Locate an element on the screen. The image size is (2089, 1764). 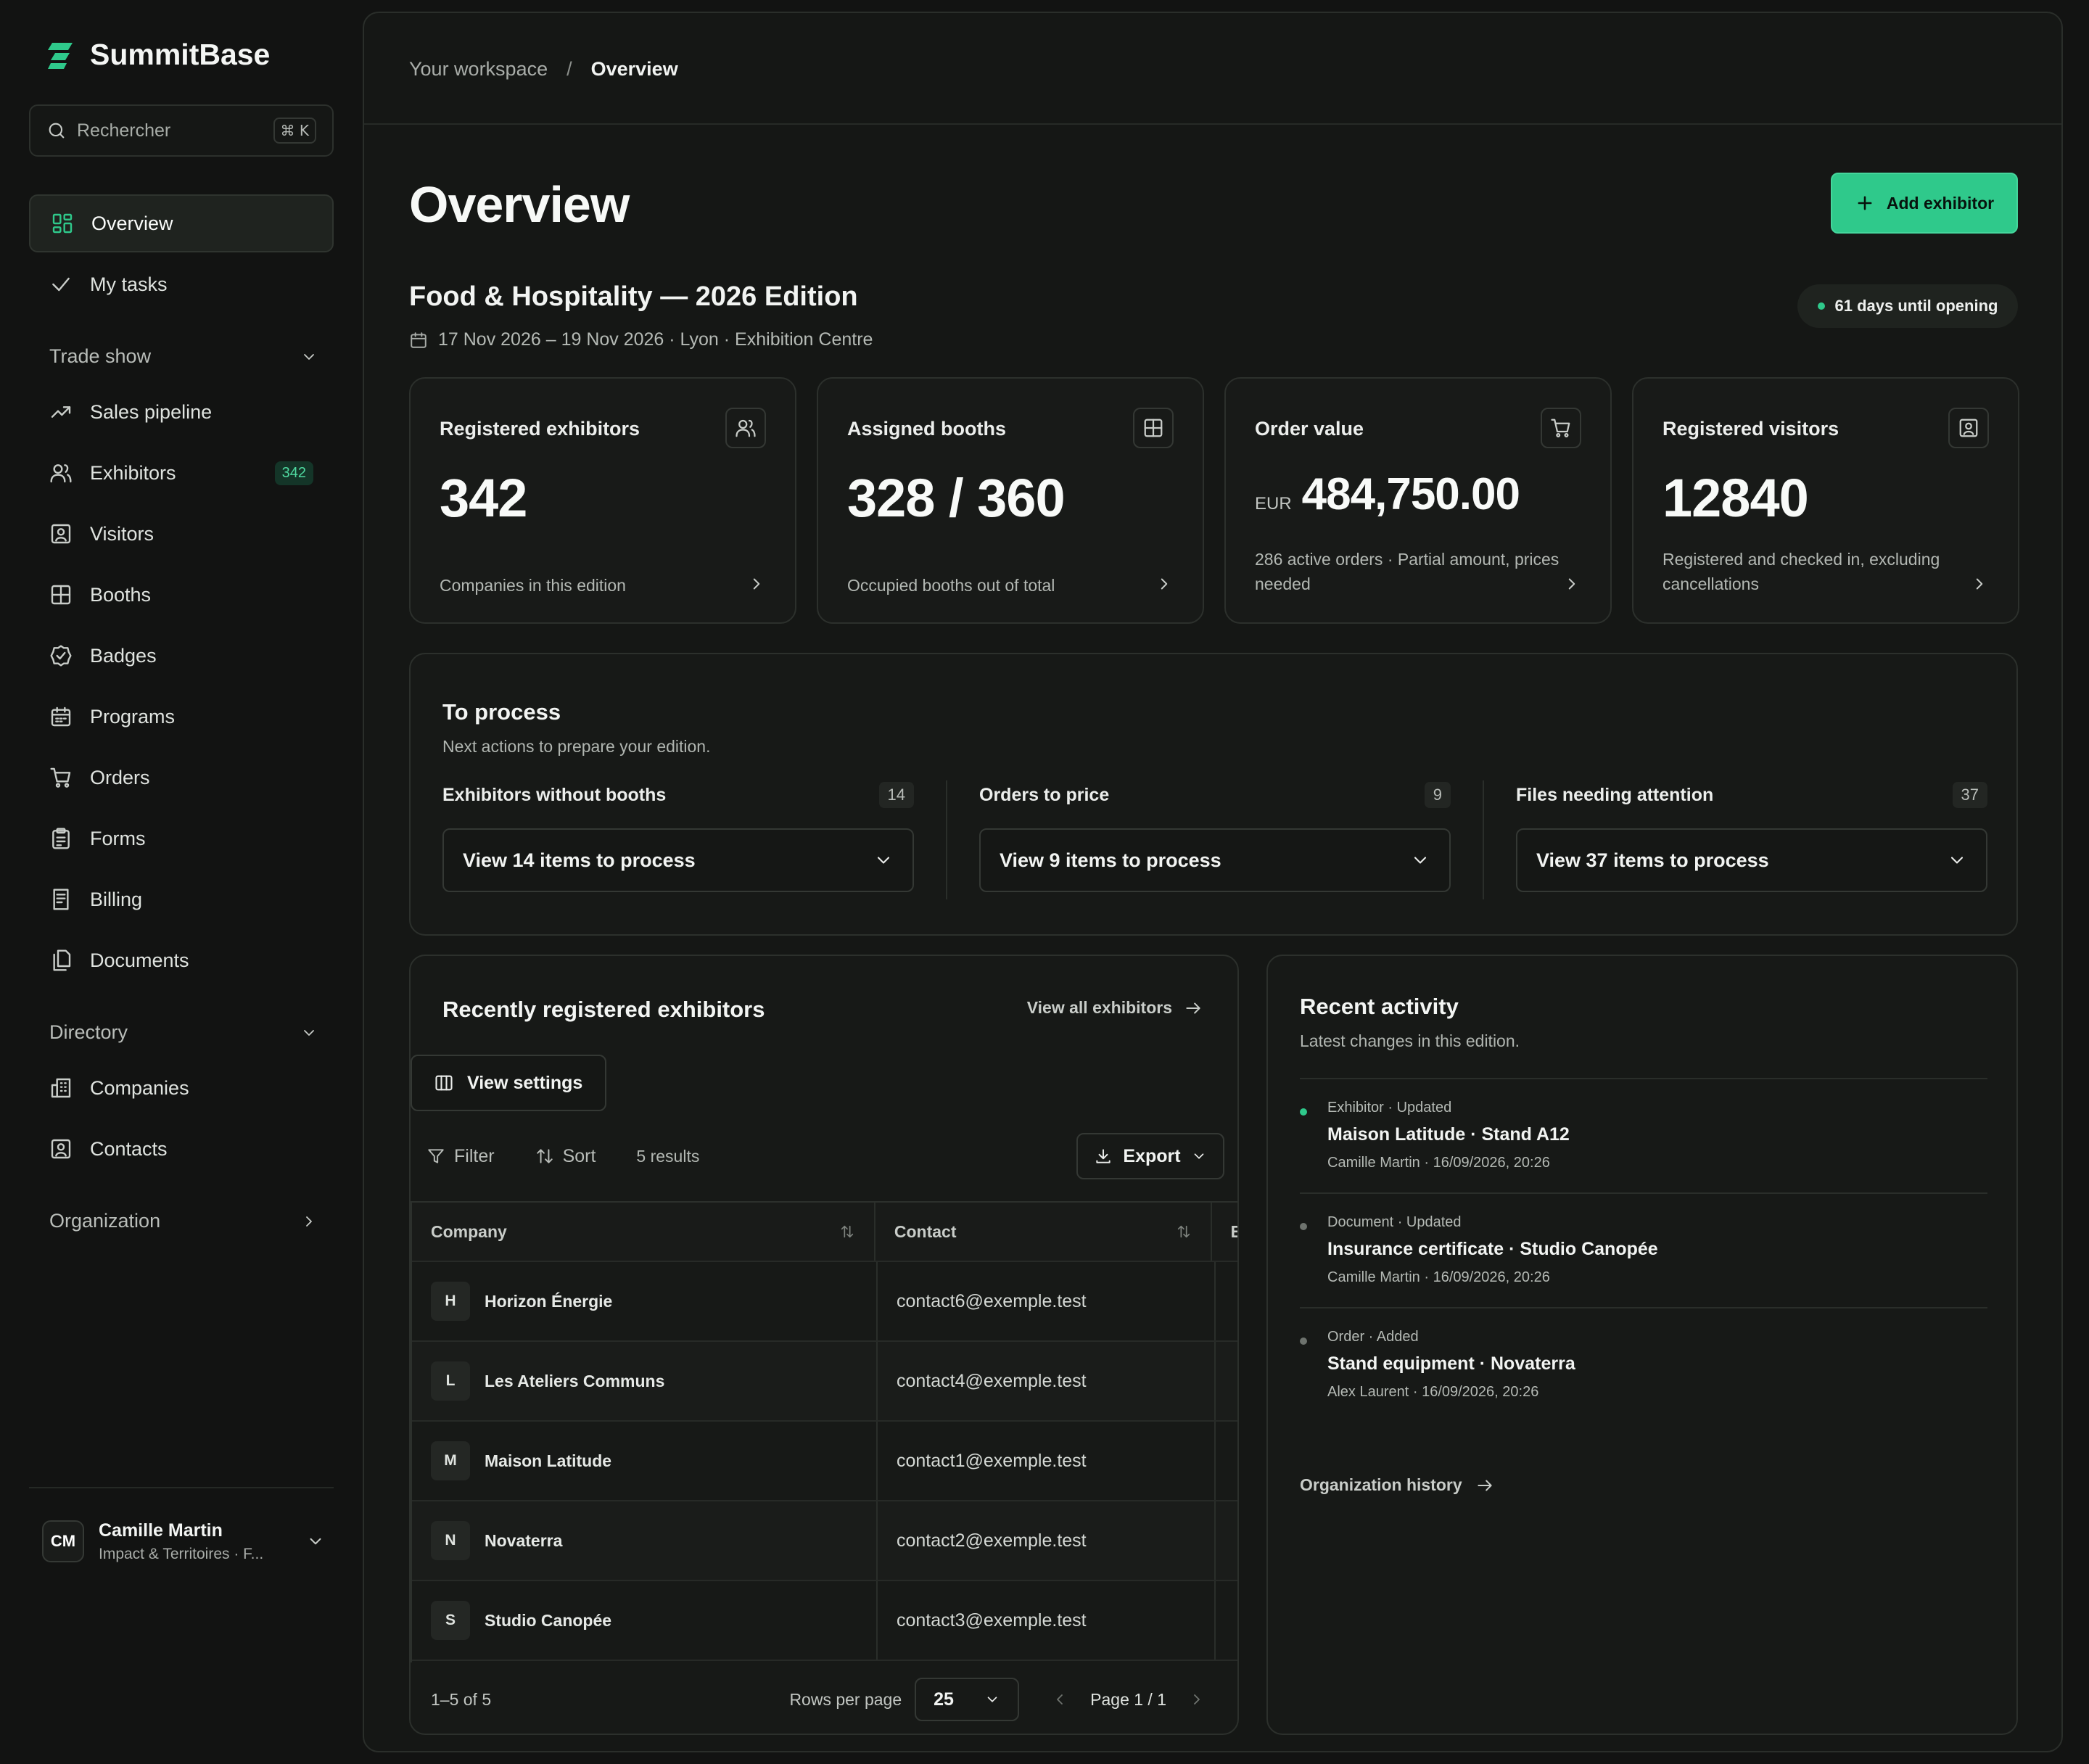
nav-companies: Companies is located at coordinates (181, 1088).